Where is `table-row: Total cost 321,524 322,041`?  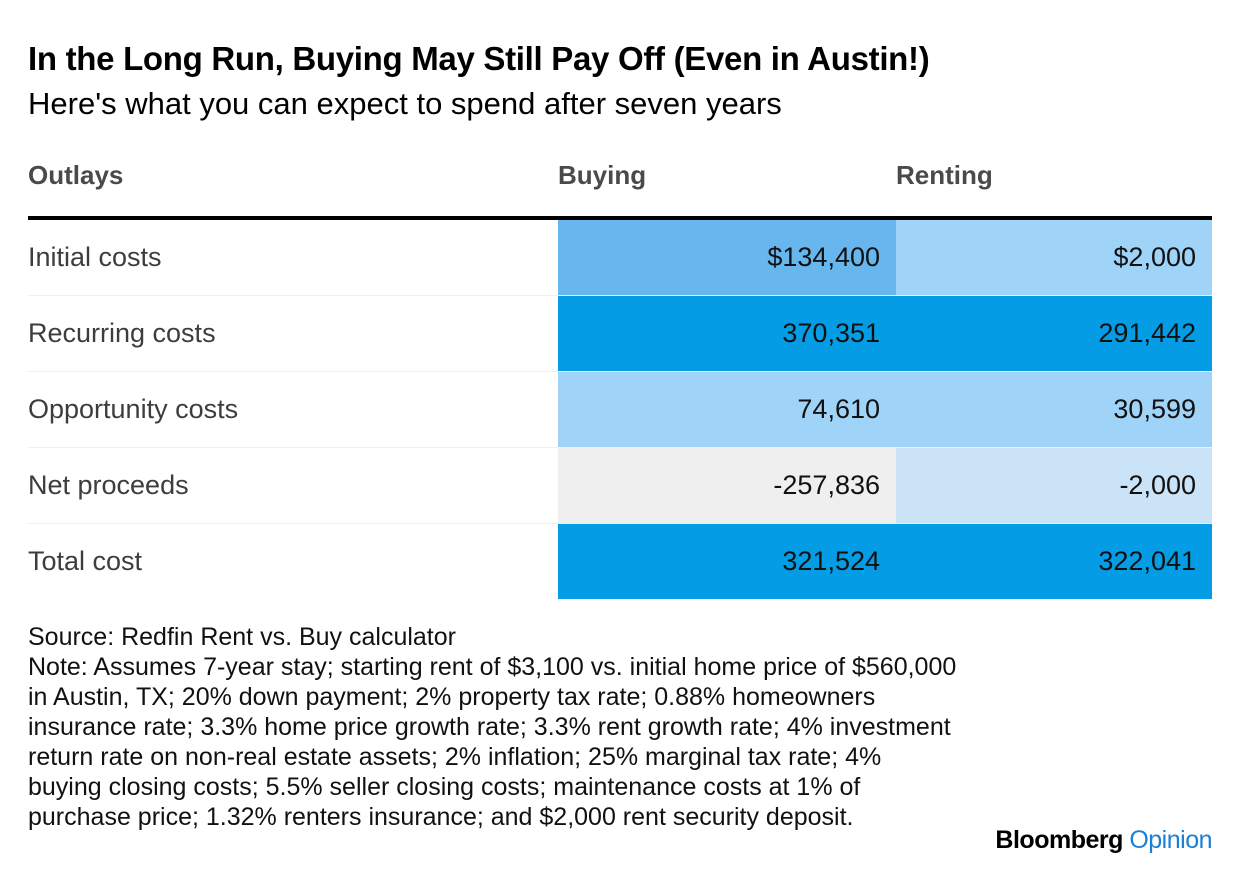
table-row: Total cost 321,524 322,041 is located at coordinates (620, 561).